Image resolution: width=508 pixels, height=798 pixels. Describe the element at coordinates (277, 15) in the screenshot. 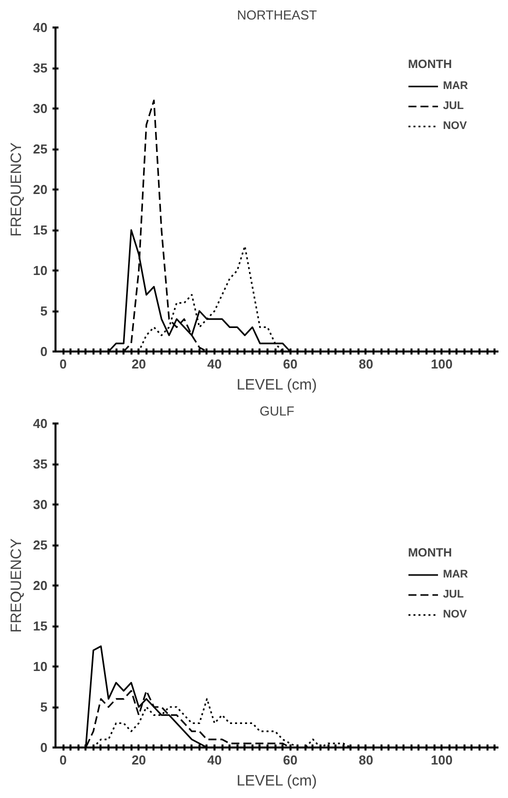

I see `chart-title: NORTHEAST` at that location.